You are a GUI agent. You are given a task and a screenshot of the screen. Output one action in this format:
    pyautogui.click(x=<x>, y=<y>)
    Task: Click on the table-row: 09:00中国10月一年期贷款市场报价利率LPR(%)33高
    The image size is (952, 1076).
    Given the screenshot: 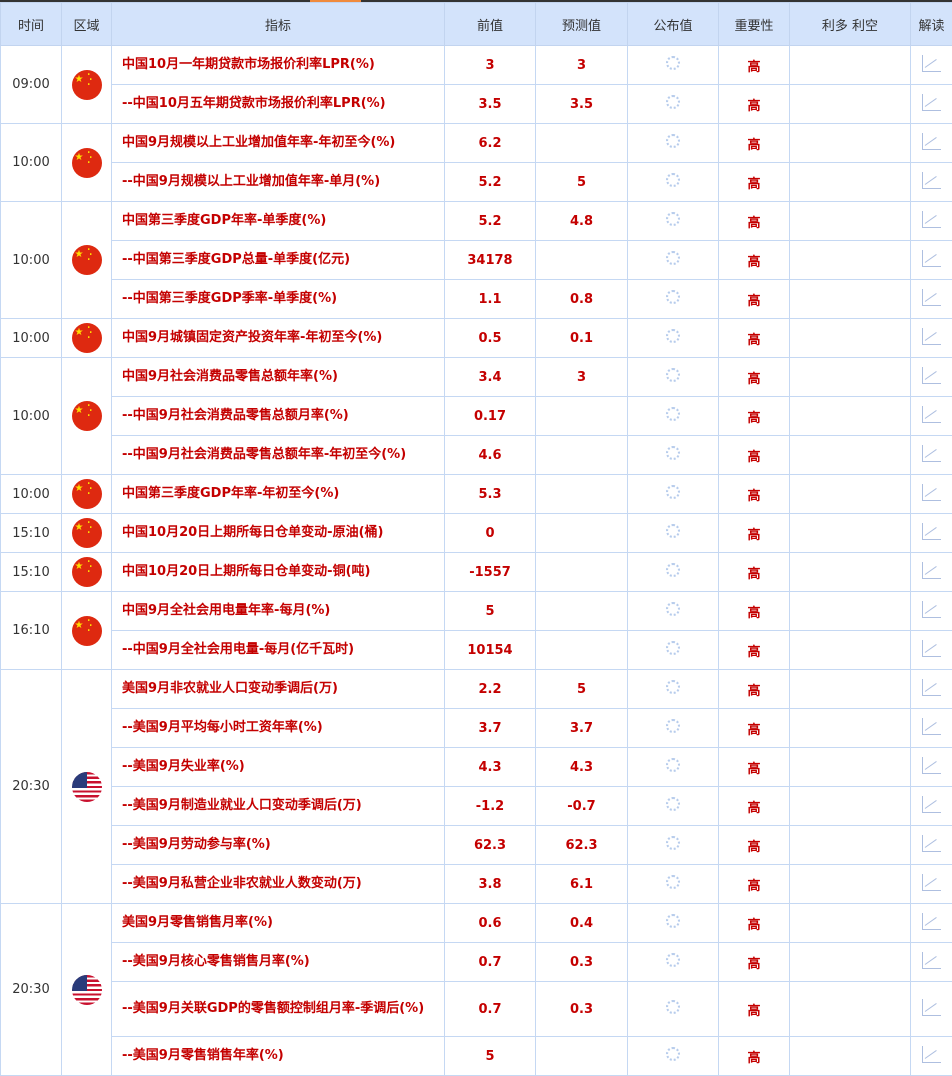 What is the action you would take?
    pyautogui.click(x=476, y=65)
    